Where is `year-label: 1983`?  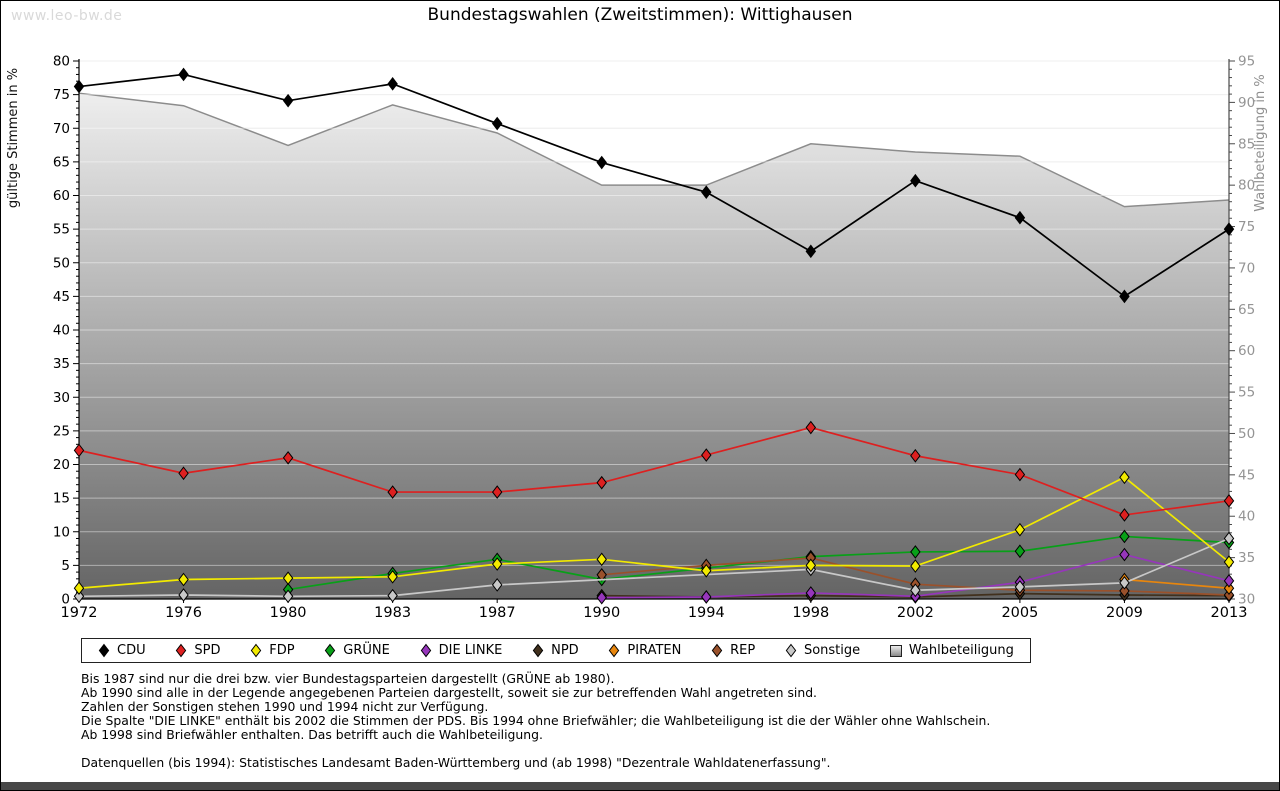
year-label: 1983 is located at coordinates (392, 613).